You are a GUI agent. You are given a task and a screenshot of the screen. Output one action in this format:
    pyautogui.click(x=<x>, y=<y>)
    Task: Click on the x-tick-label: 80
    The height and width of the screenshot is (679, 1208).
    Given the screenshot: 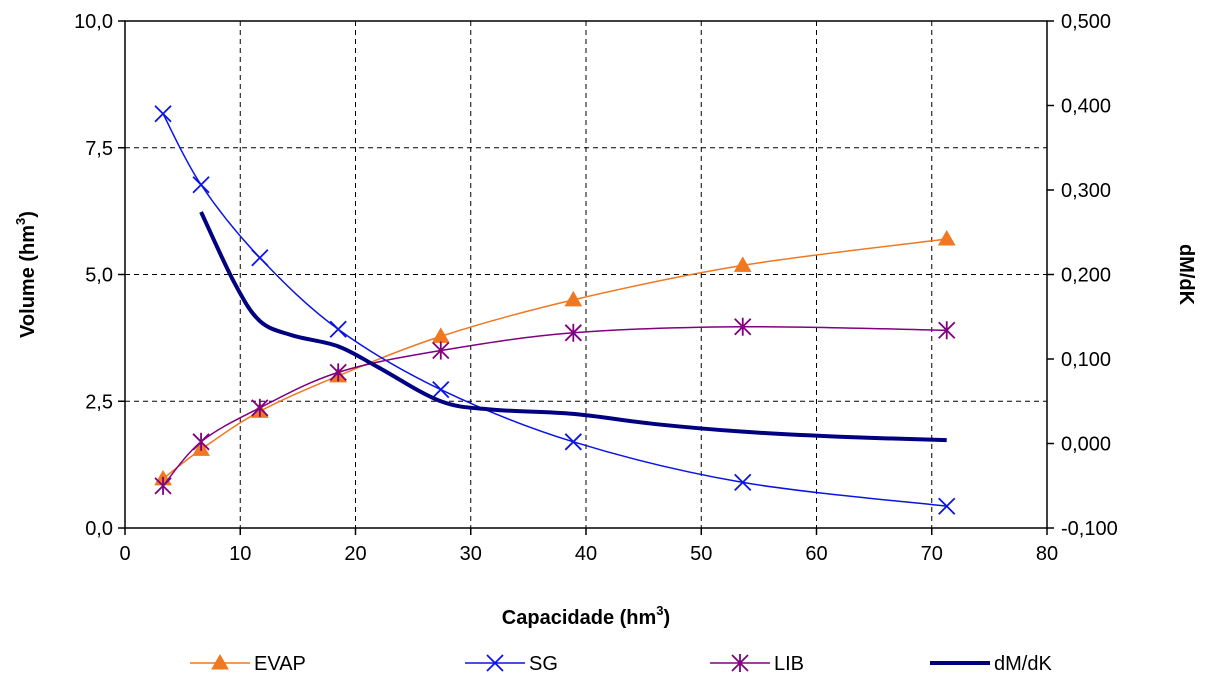 What is the action you would take?
    pyautogui.click(x=1047, y=554)
    